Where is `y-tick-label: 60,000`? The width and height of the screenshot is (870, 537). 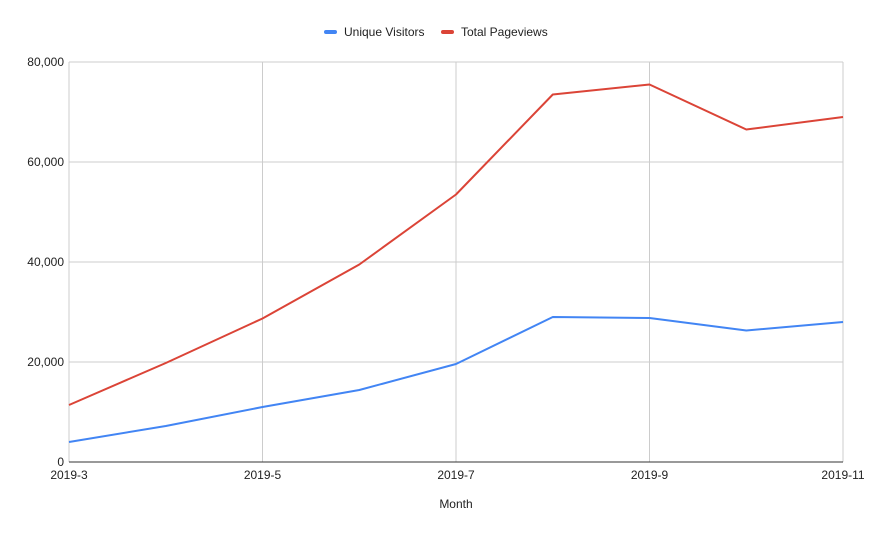
y-tick-label: 60,000 is located at coordinates (45, 162).